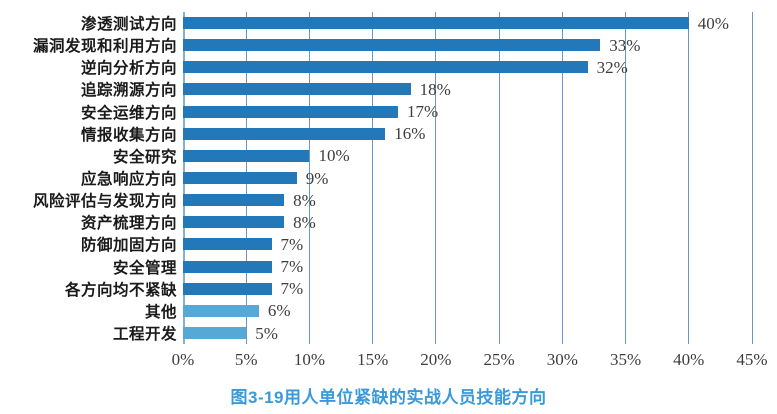 The image size is (777, 414). I want to click on category-label: 工程开发, so click(144, 335).